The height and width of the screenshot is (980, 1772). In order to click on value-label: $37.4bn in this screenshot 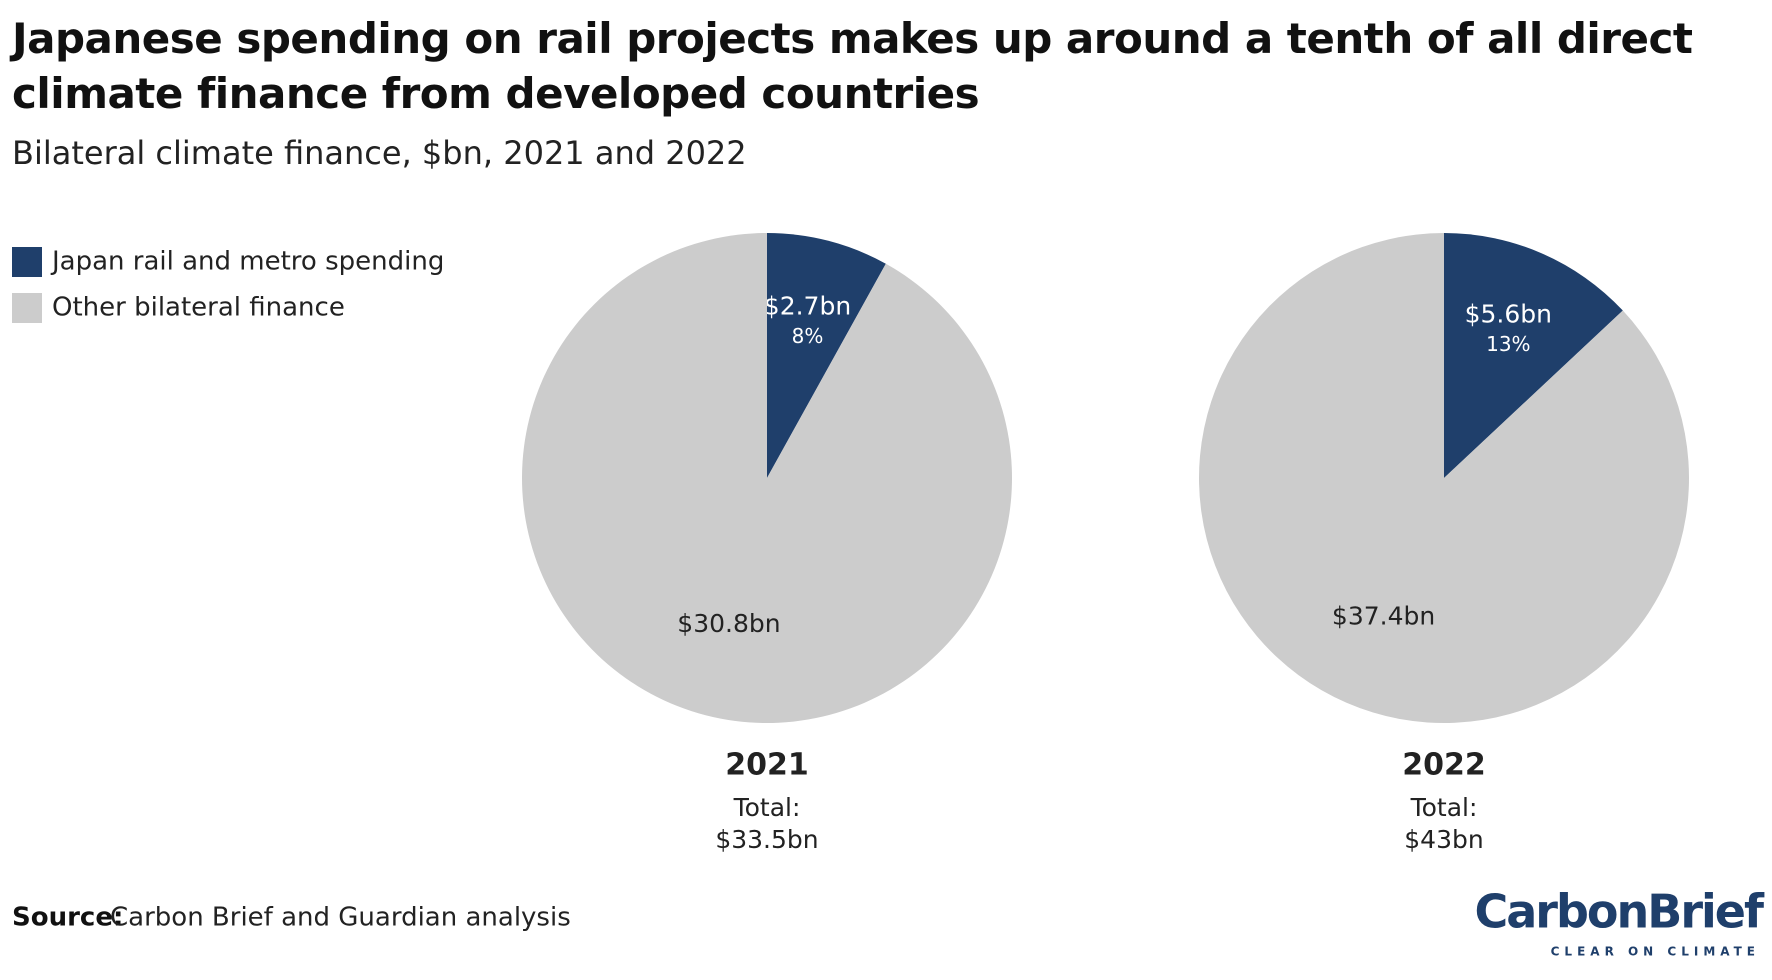, I will do `click(1383, 615)`.